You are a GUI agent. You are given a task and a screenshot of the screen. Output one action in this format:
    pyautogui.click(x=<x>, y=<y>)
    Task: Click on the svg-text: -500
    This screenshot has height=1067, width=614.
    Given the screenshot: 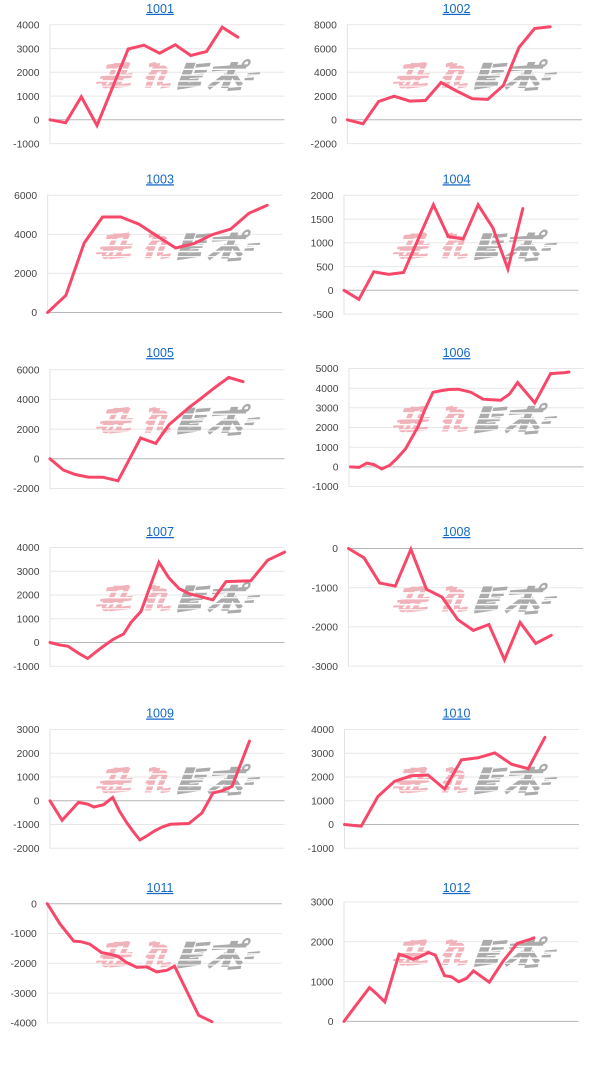 What is the action you would take?
    pyautogui.click(x=323, y=315)
    